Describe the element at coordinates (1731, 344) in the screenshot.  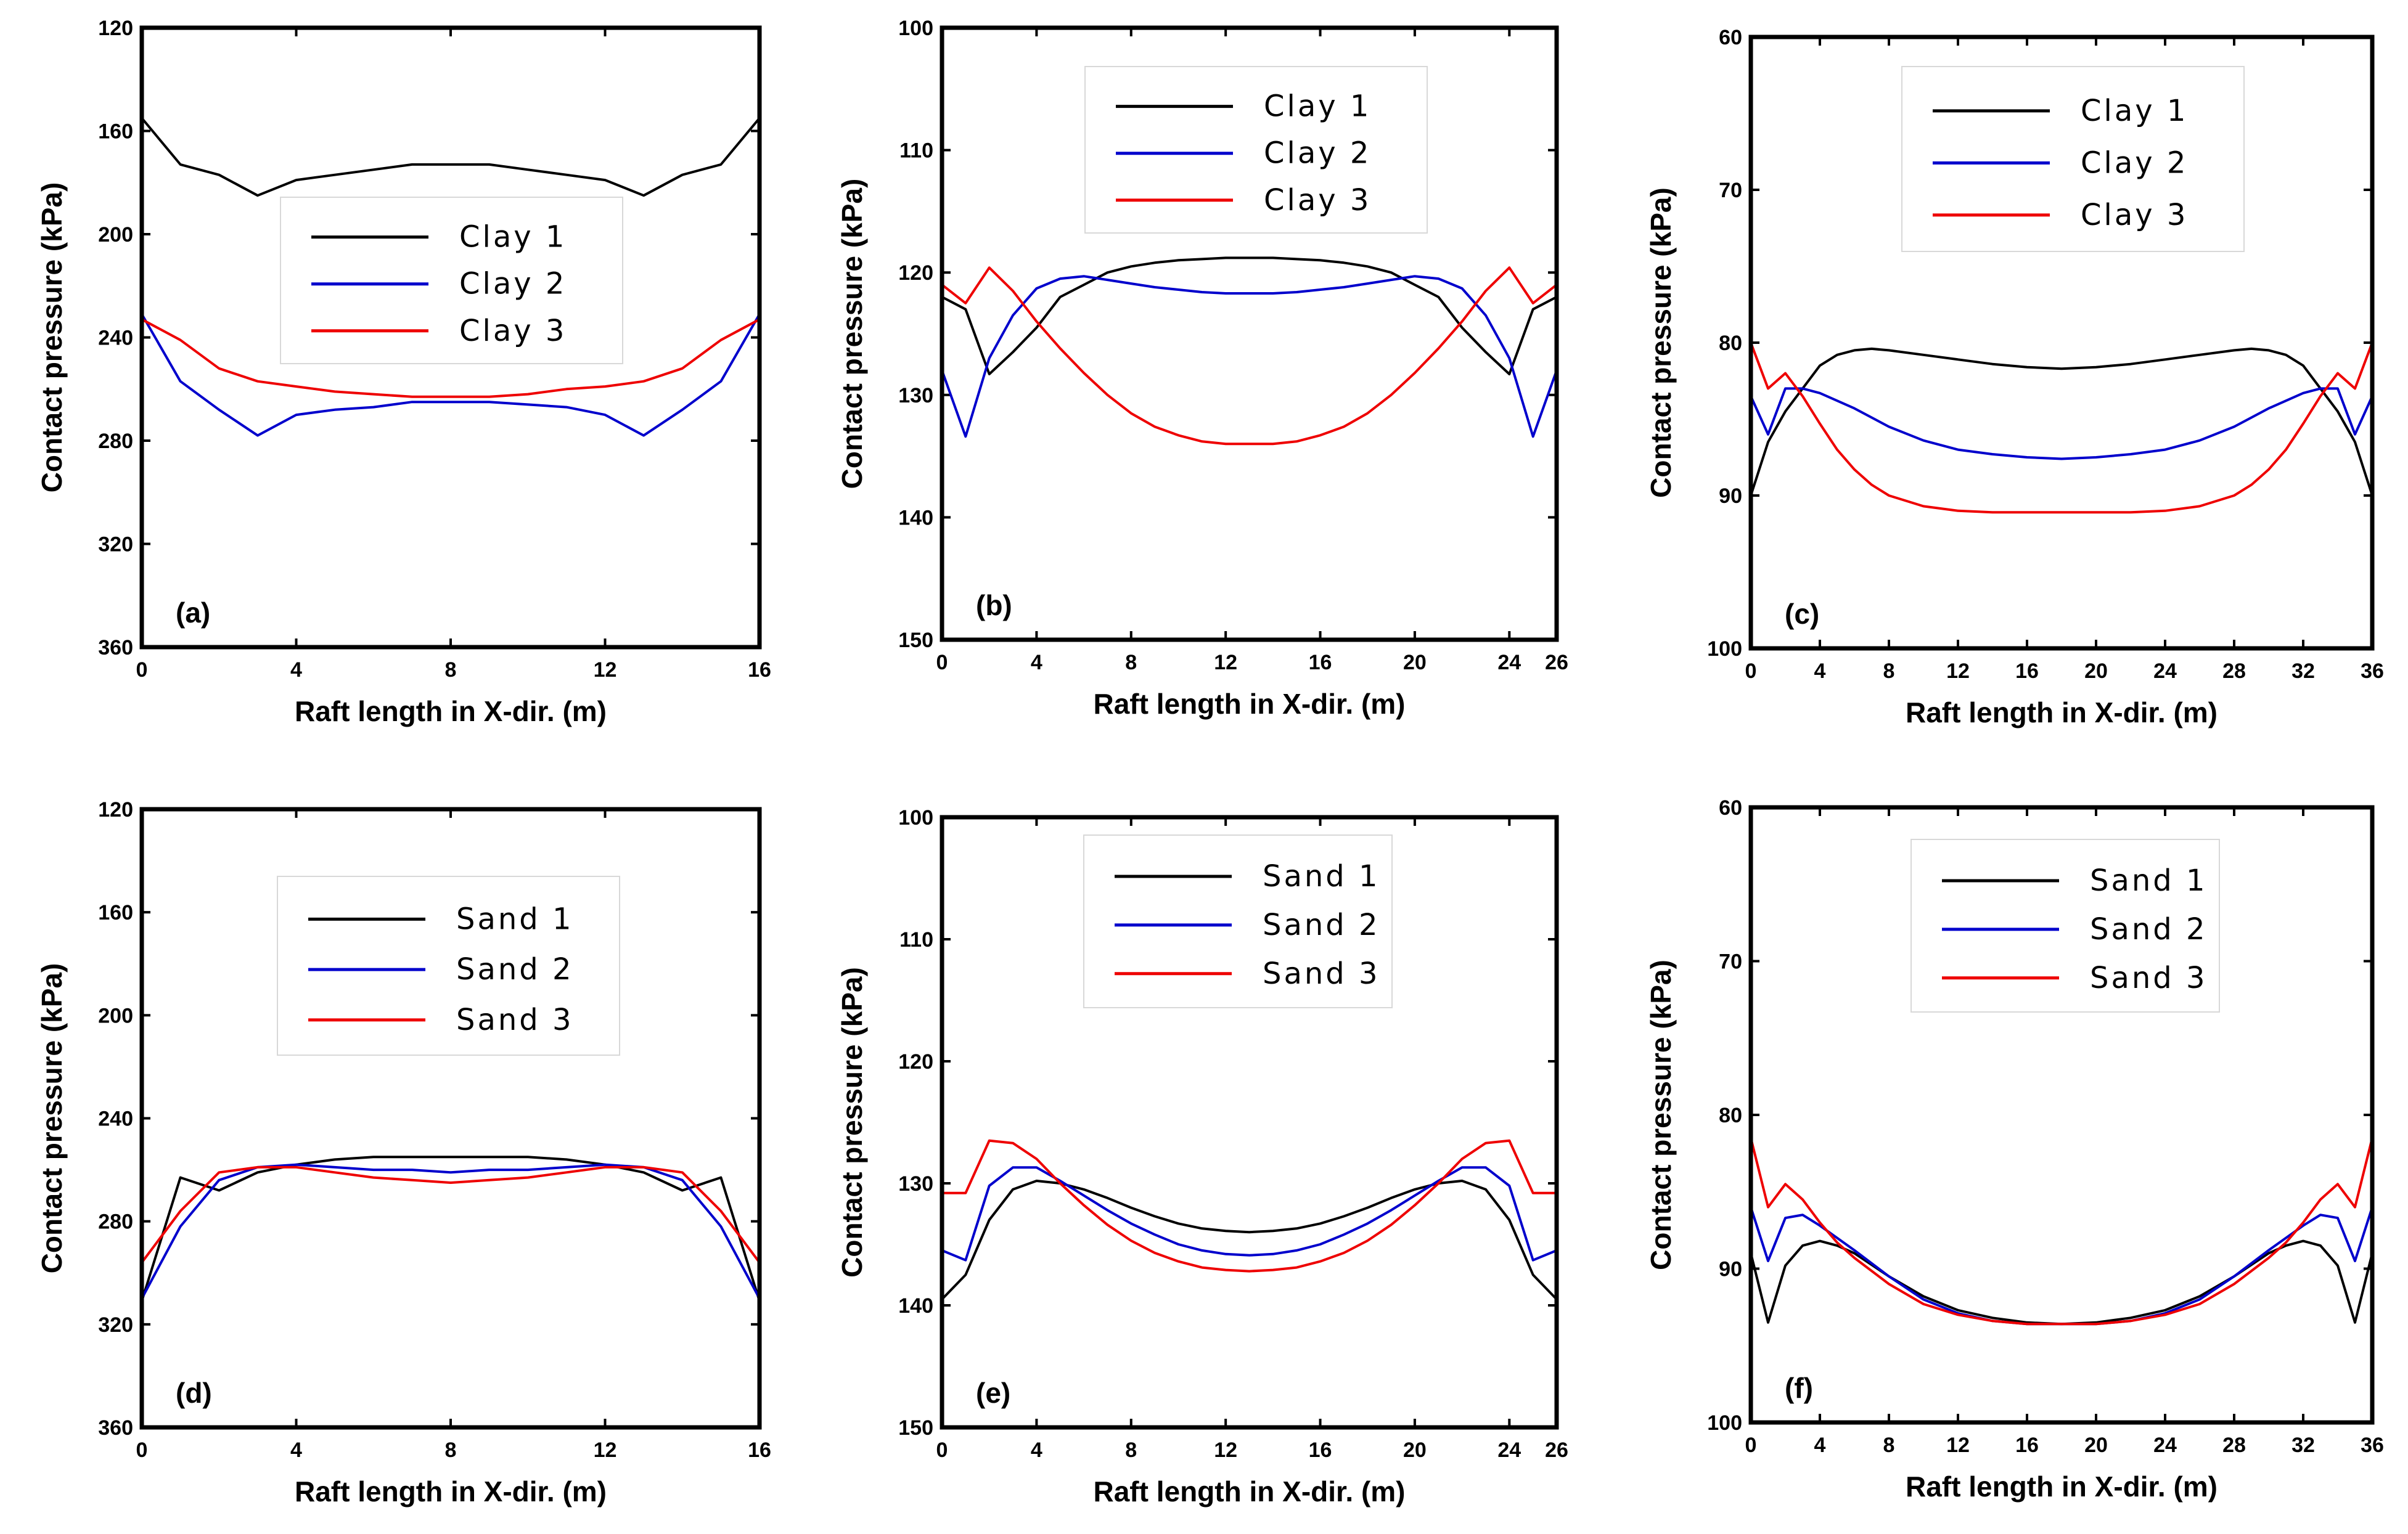
I see `y-tick-label: 80` at that location.